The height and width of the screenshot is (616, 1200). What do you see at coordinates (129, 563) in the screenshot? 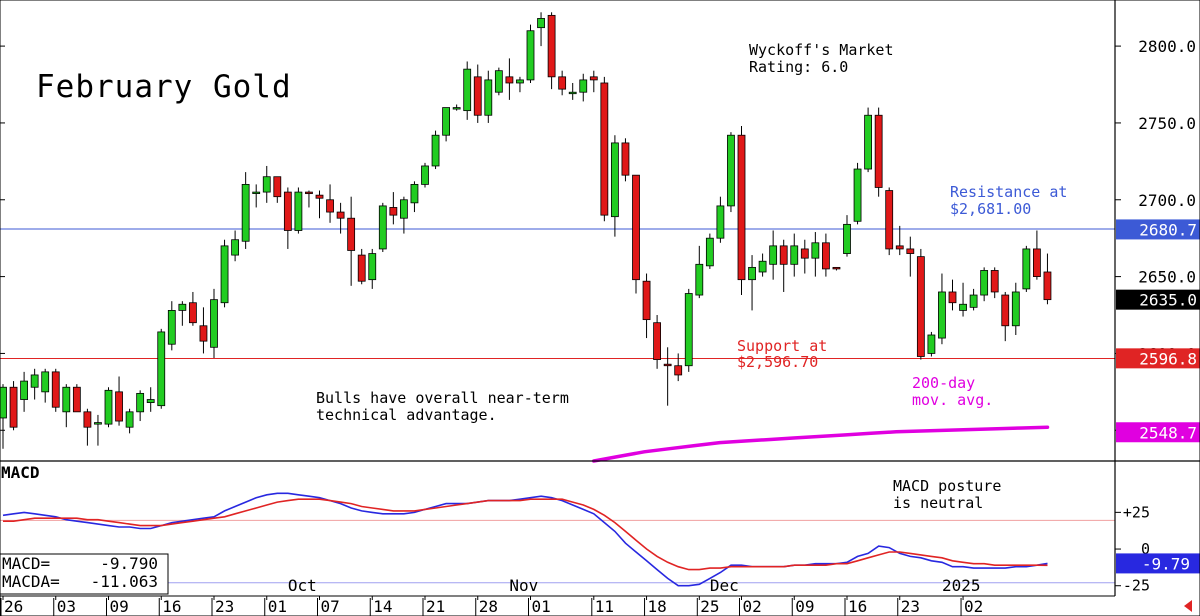
I see `macd-readout-value: -9.790` at bounding box center [129, 563].